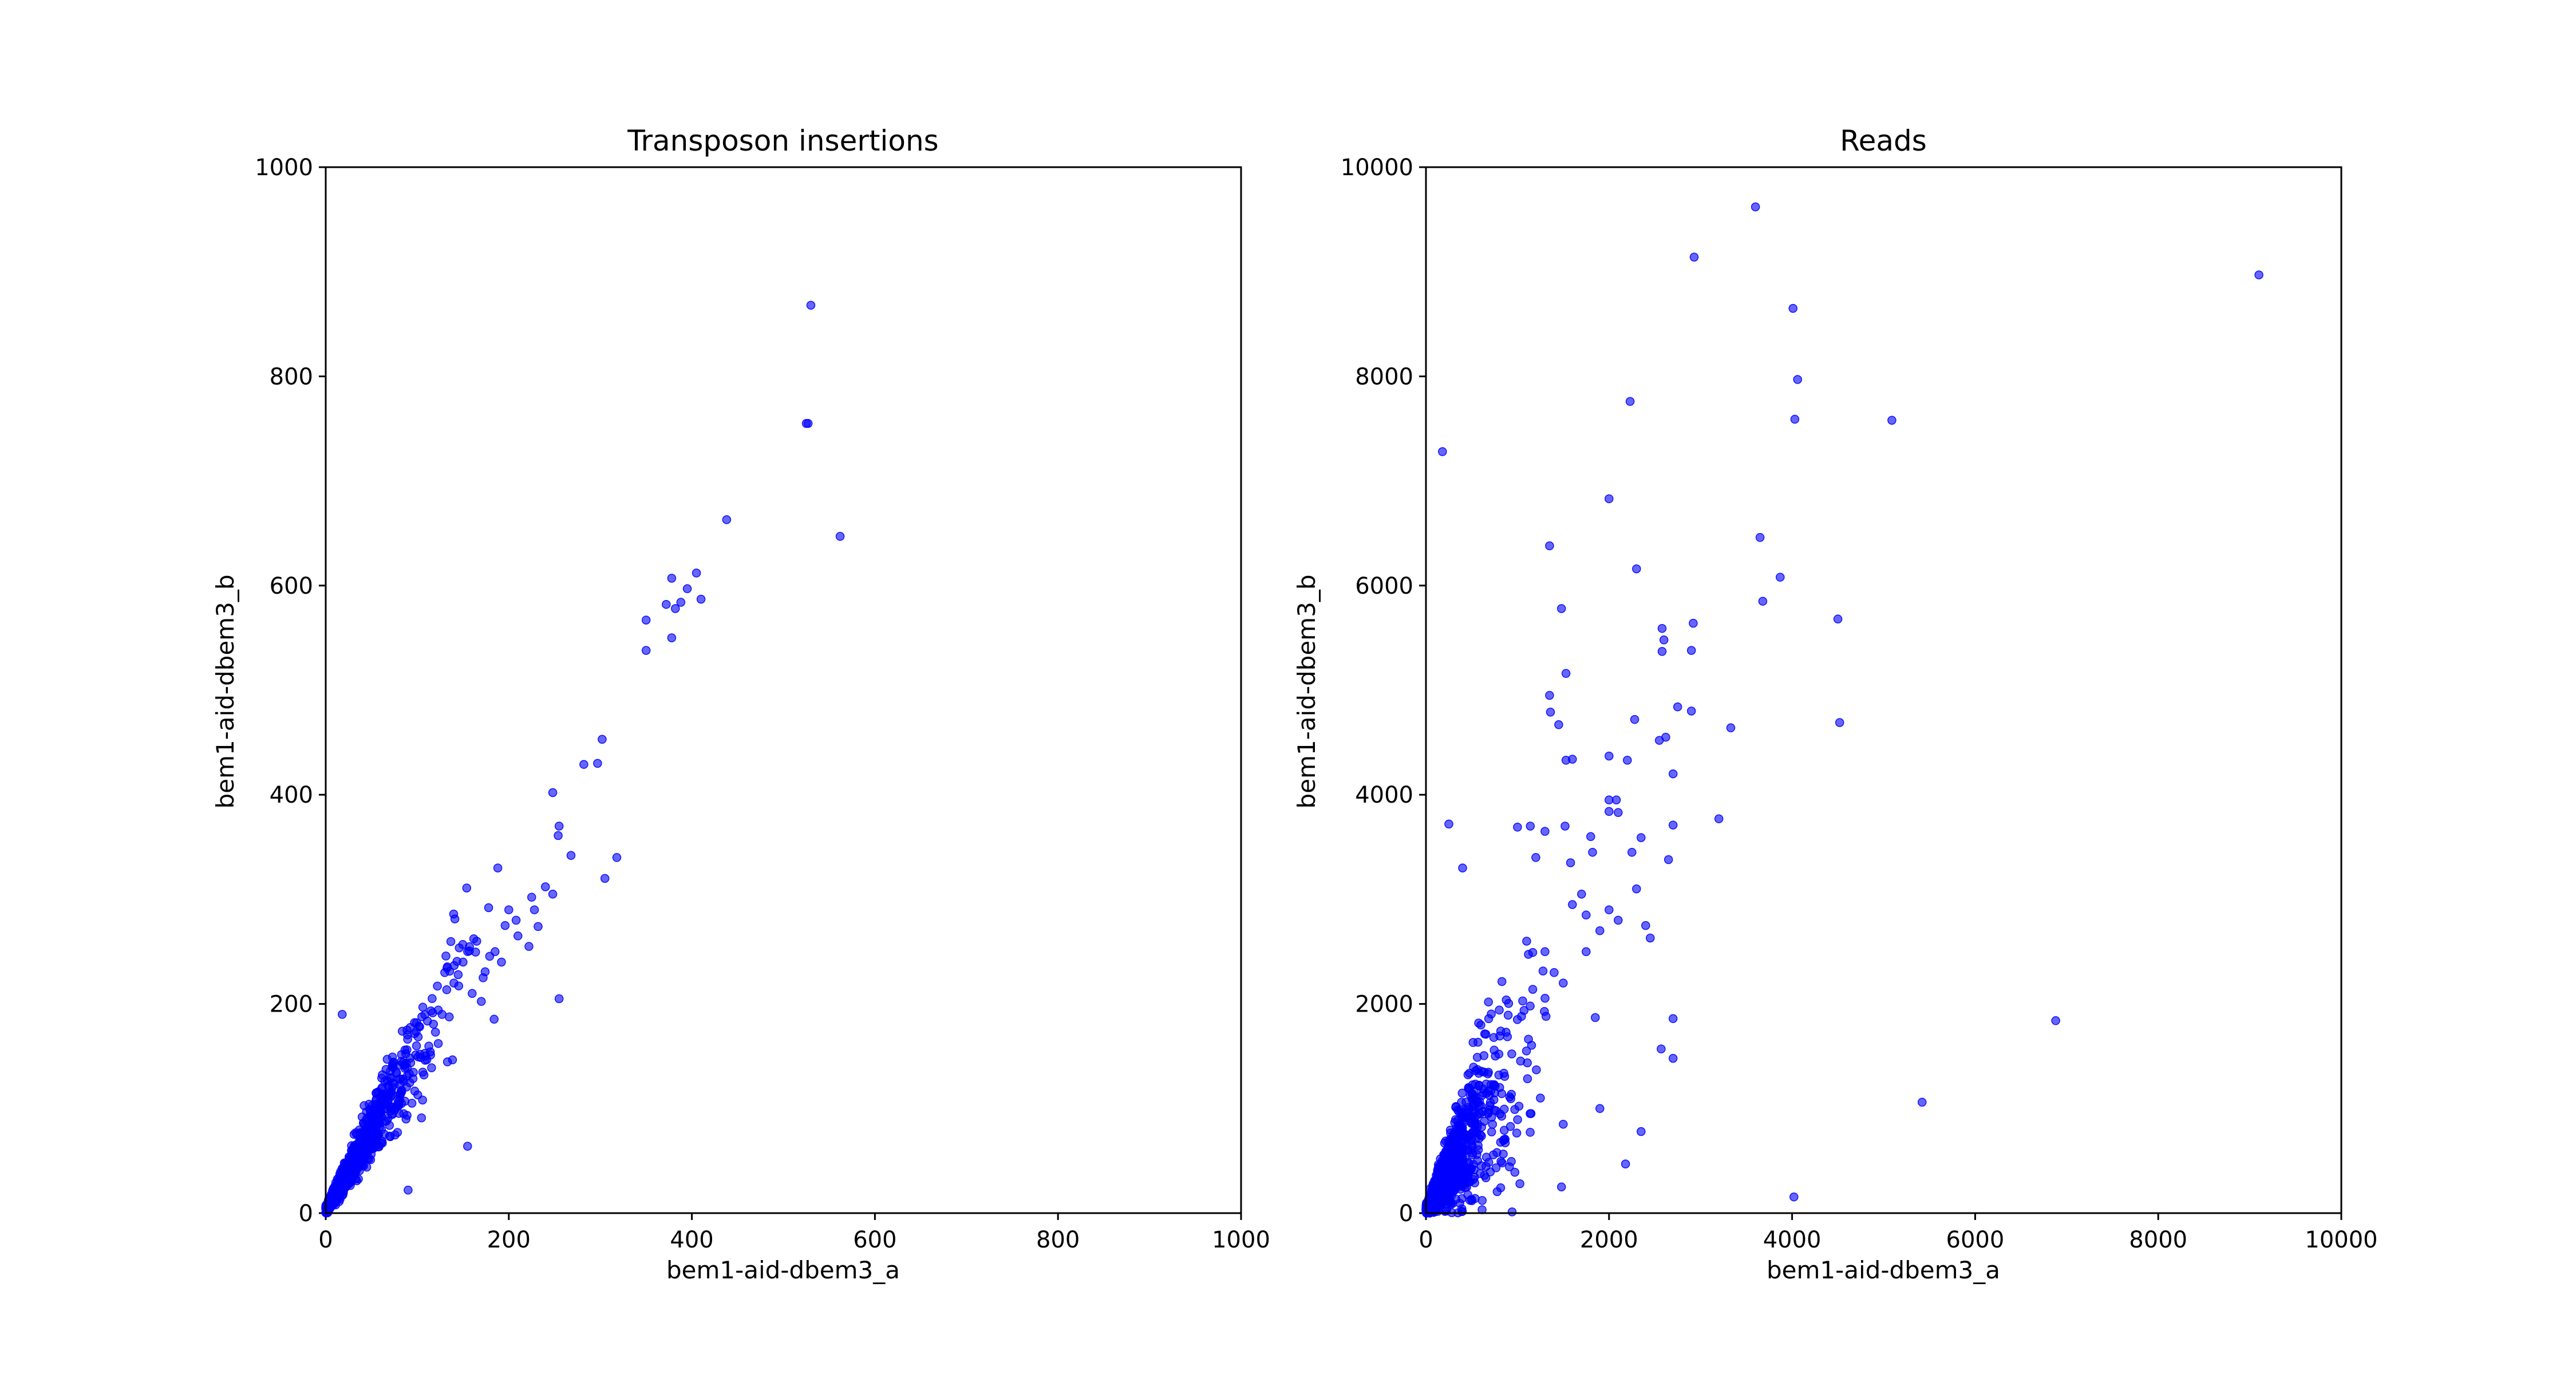  Describe the element at coordinates (1609, 1240) in the screenshot. I see `x-tick-label: 2000` at that location.